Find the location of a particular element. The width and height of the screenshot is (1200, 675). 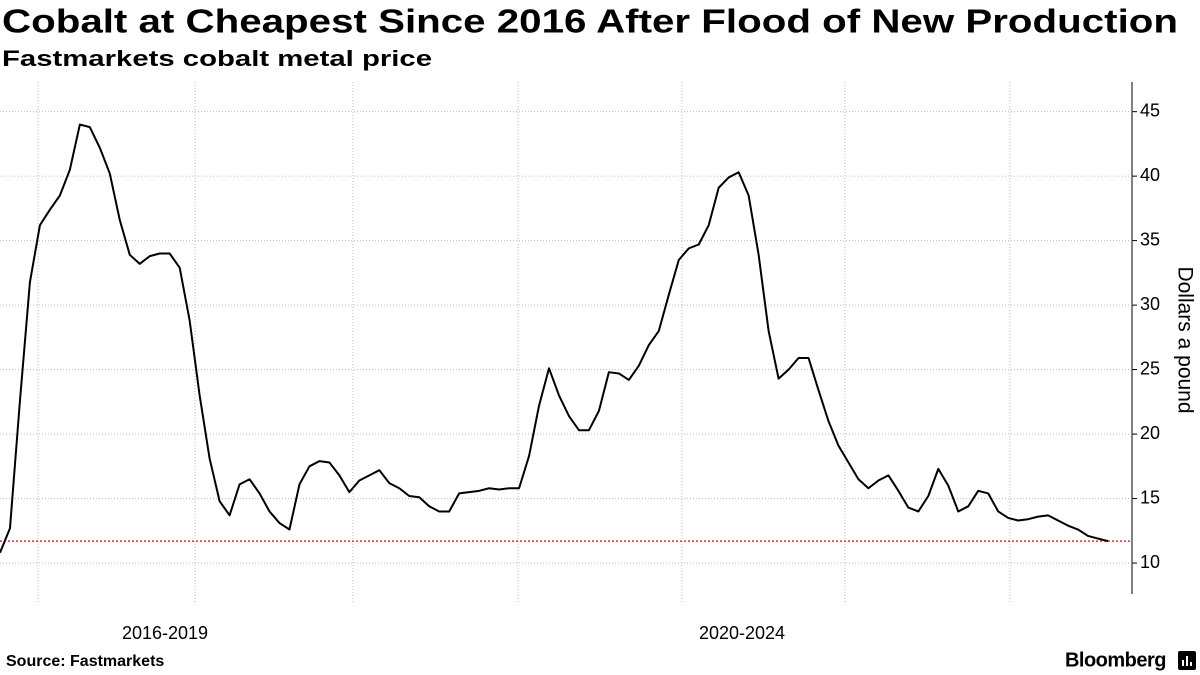

y-tick-label: 20 is located at coordinates (1150, 433).